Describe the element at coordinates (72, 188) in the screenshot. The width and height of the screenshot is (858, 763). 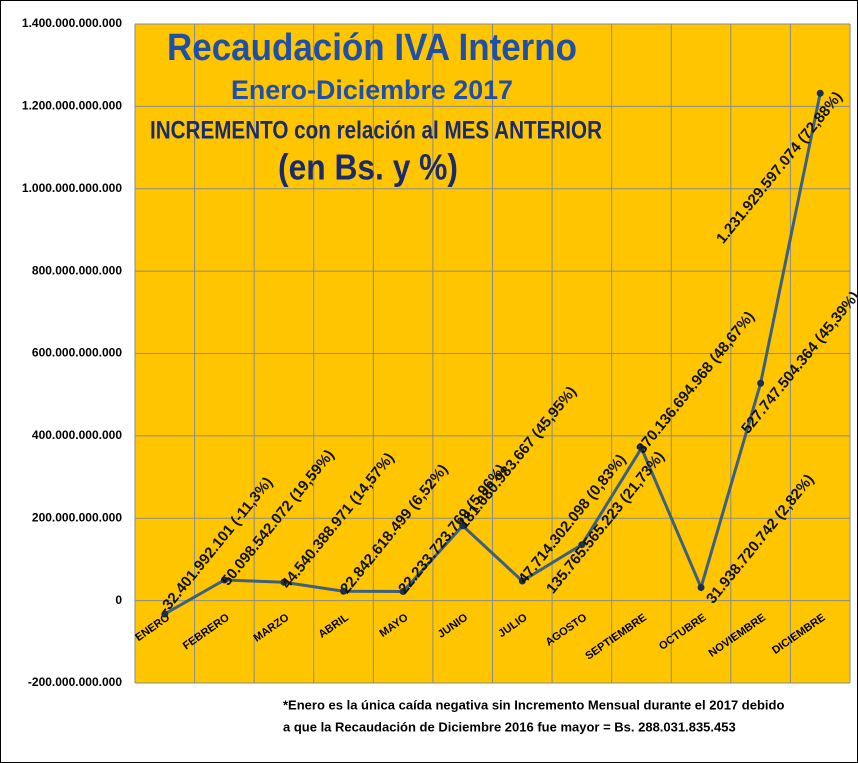
I see `y-tick-label: 1.000.000.000.000` at that location.